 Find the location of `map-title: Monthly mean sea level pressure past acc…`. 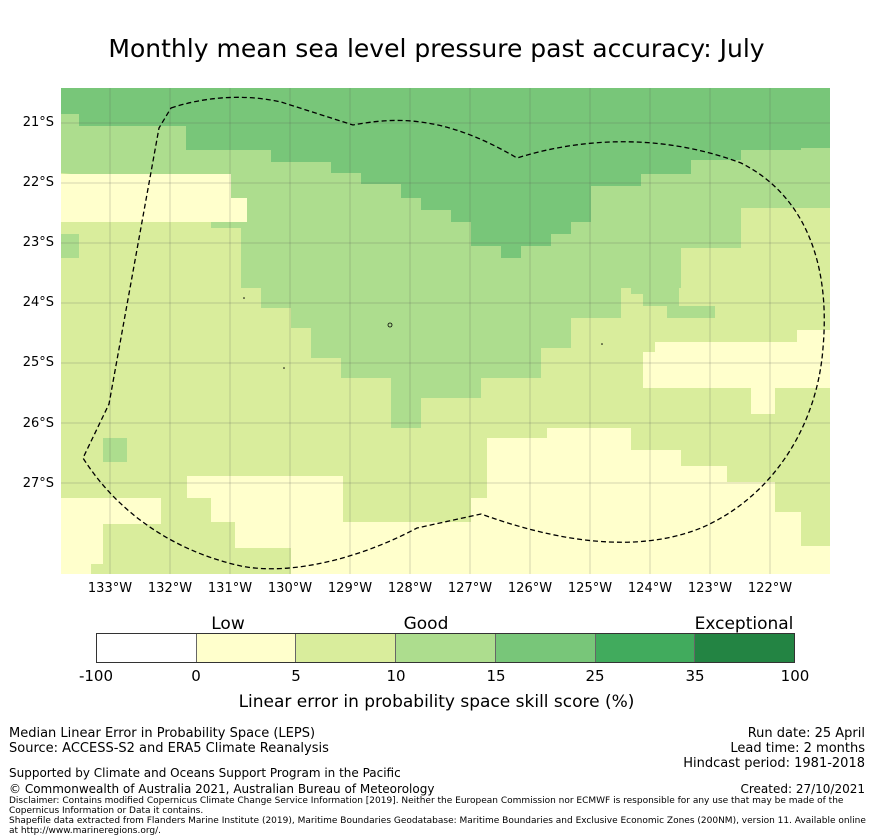

map-title: Monthly mean sea level pressure past acc… is located at coordinates (436, 48).